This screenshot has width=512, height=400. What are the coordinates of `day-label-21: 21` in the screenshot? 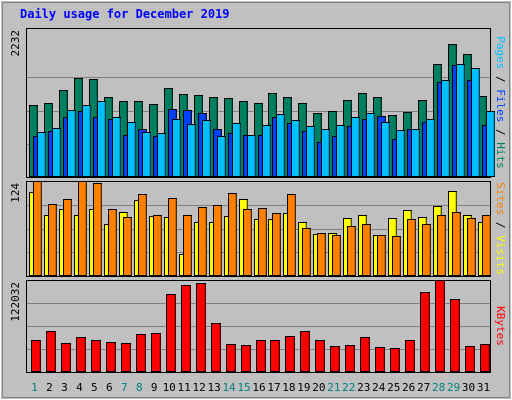 It's located at (333, 387).